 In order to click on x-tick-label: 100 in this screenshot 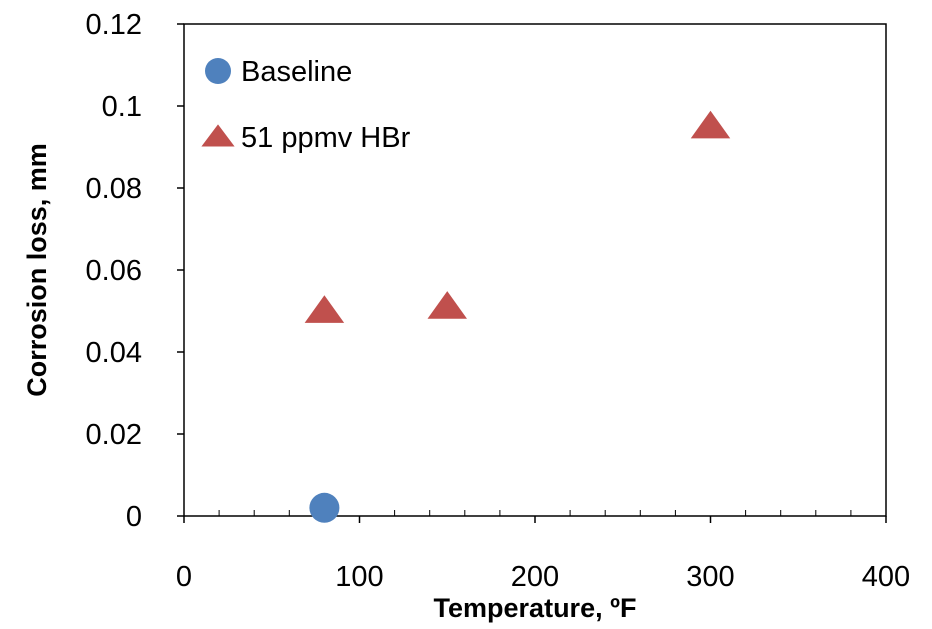, I will do `click(359, 577)`.